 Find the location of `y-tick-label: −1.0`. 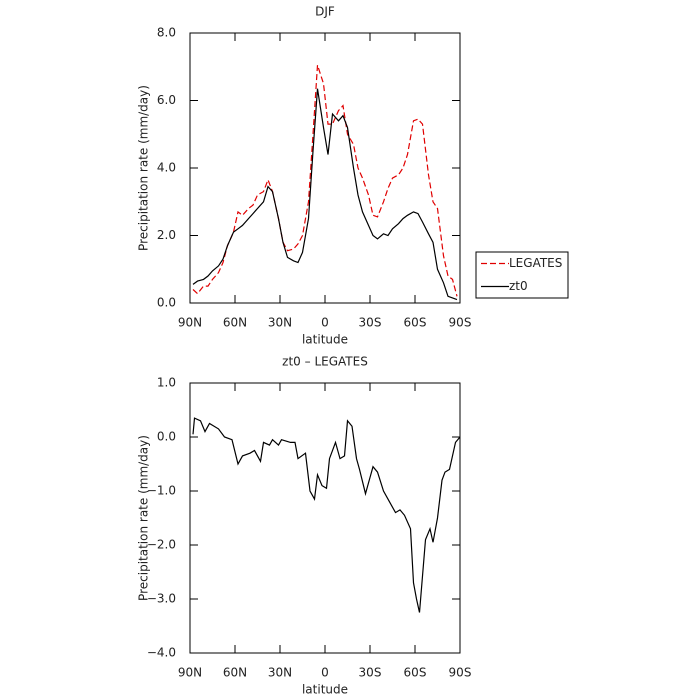

y-tick-label: −1.0 is located at coordinates (161, 491).